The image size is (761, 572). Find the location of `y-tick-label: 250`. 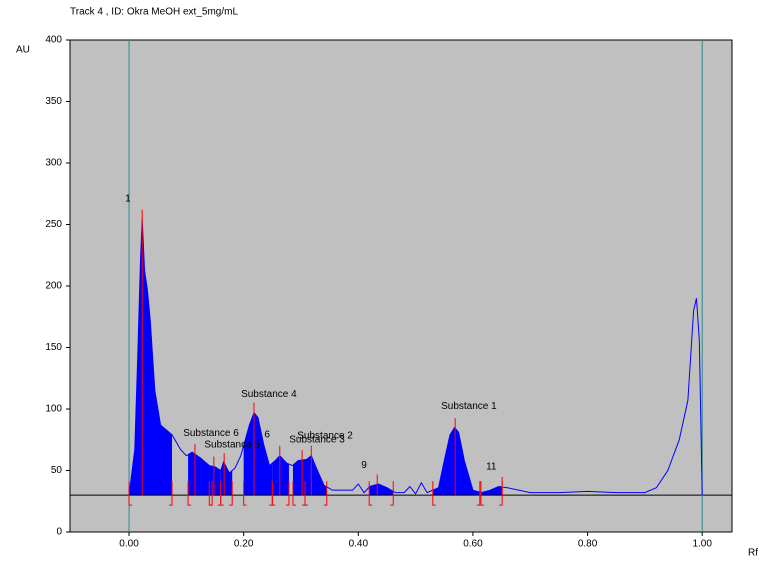

y-tick-label: 250 is located at coordinates (53, 224).